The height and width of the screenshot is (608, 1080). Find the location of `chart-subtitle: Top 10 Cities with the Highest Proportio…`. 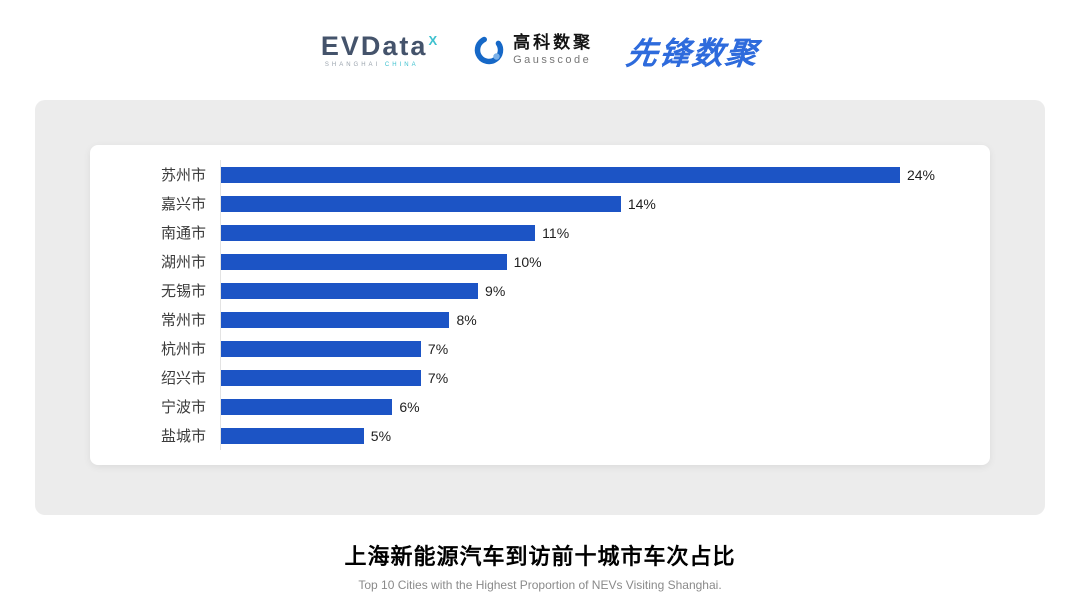

chart-subtitle: Top 10 Cities with the Highest Proportio… is located at coordinates (540, 585).